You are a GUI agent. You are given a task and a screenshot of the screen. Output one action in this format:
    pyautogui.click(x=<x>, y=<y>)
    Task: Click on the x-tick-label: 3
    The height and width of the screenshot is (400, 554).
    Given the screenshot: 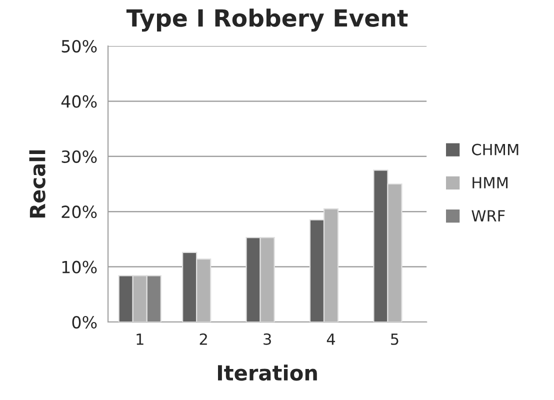 What is the action you would take?
    pyautogui.click(x=267, y=339)
    